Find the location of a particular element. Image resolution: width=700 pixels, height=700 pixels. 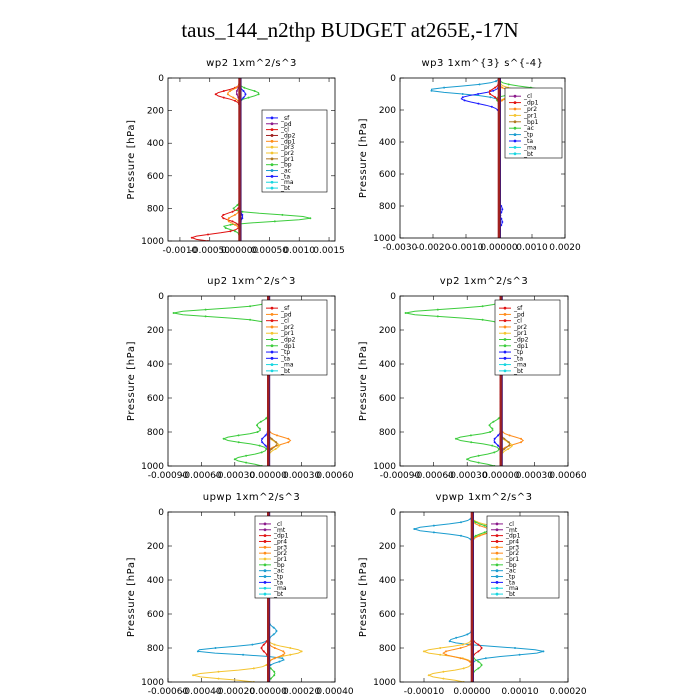

legend-label: _ac is located at coordinates (510, 571).